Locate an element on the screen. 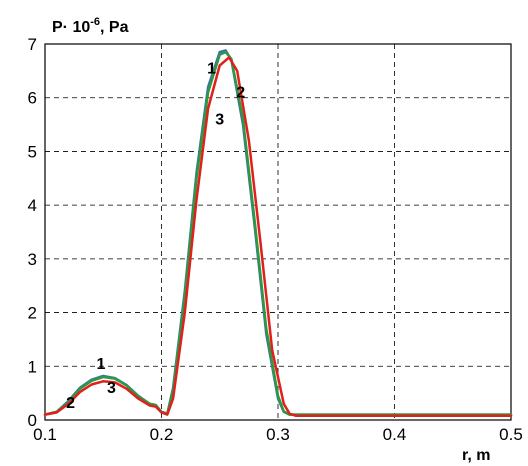 This screenshot has width=528, height=466. y-tick-label: 7 is located at coordinates (32, 44).